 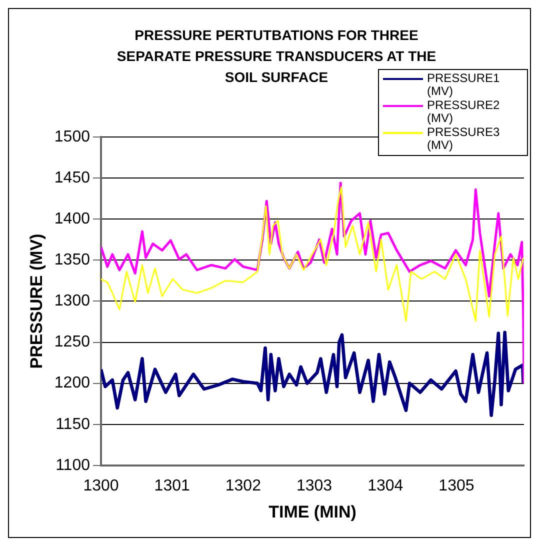 I want to click on y-tick-label: 1500, so click(x=72, y=137).